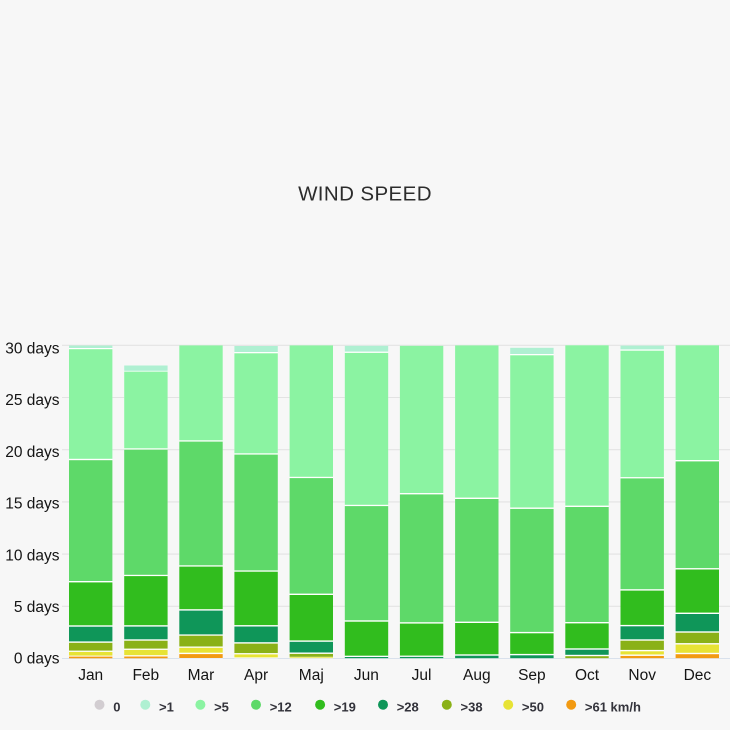 This screenshot has width=730, height=730. What do you see at coordinates (32, 400) in the screenshot?
I see `svg-text: 25 days` at bounding box center [32, 400].